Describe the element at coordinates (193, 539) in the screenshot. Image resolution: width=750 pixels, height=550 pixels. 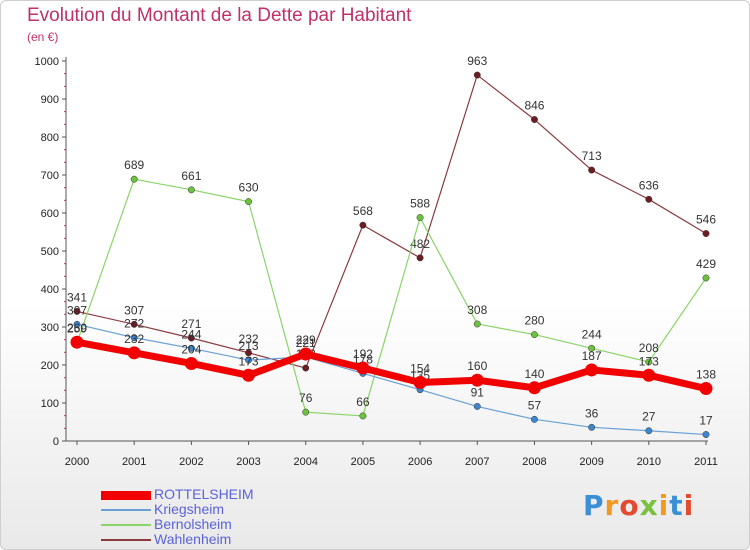
I see `legend-label: Wahlenheim` at that location.